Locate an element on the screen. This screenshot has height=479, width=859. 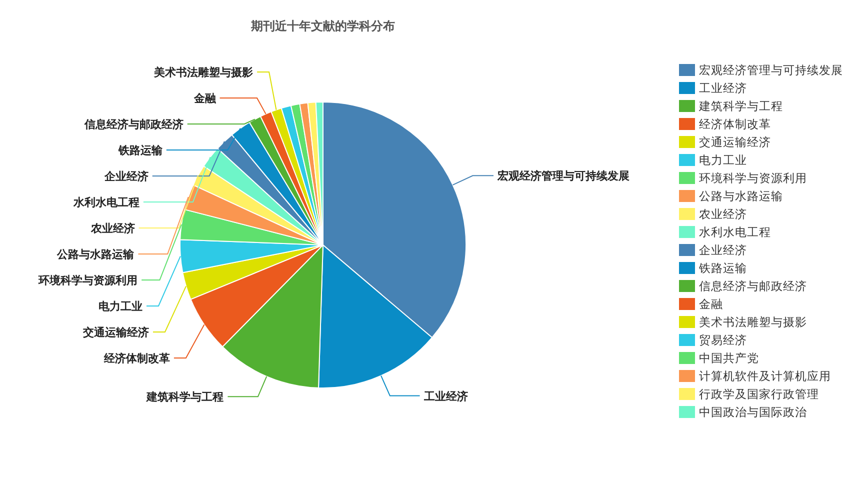
slice-label: 电力工业 is located at coordinates (120, 306).